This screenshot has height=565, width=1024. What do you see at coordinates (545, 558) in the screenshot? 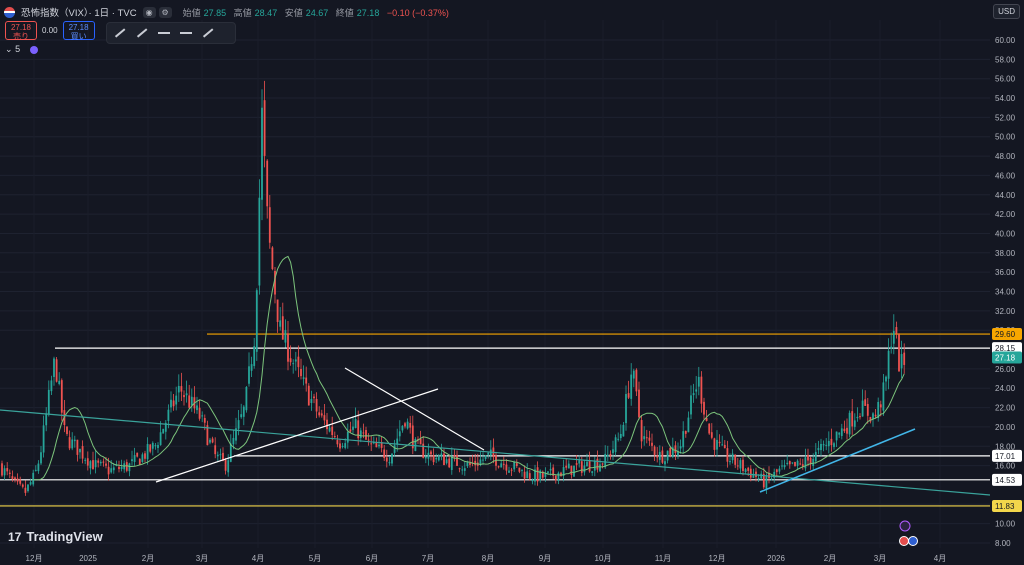
I see `time-tick-label: 9月` at bounding box center [545, 558].